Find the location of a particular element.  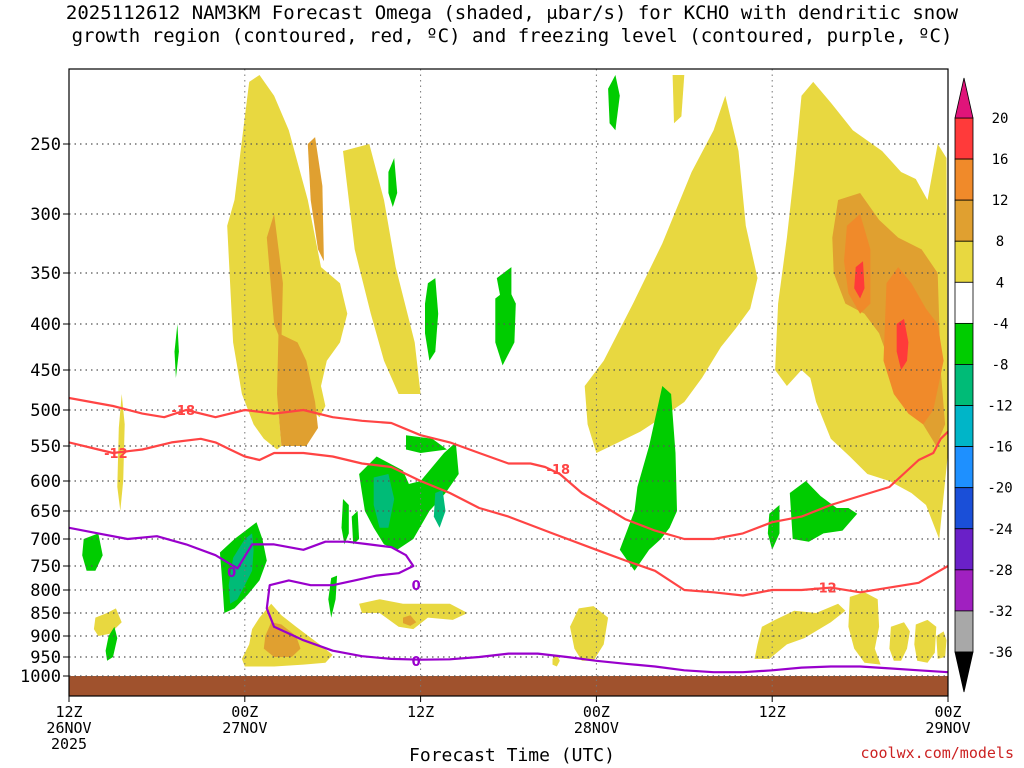

y-tick-label-550: 550 is located at coordinates (45, 447).